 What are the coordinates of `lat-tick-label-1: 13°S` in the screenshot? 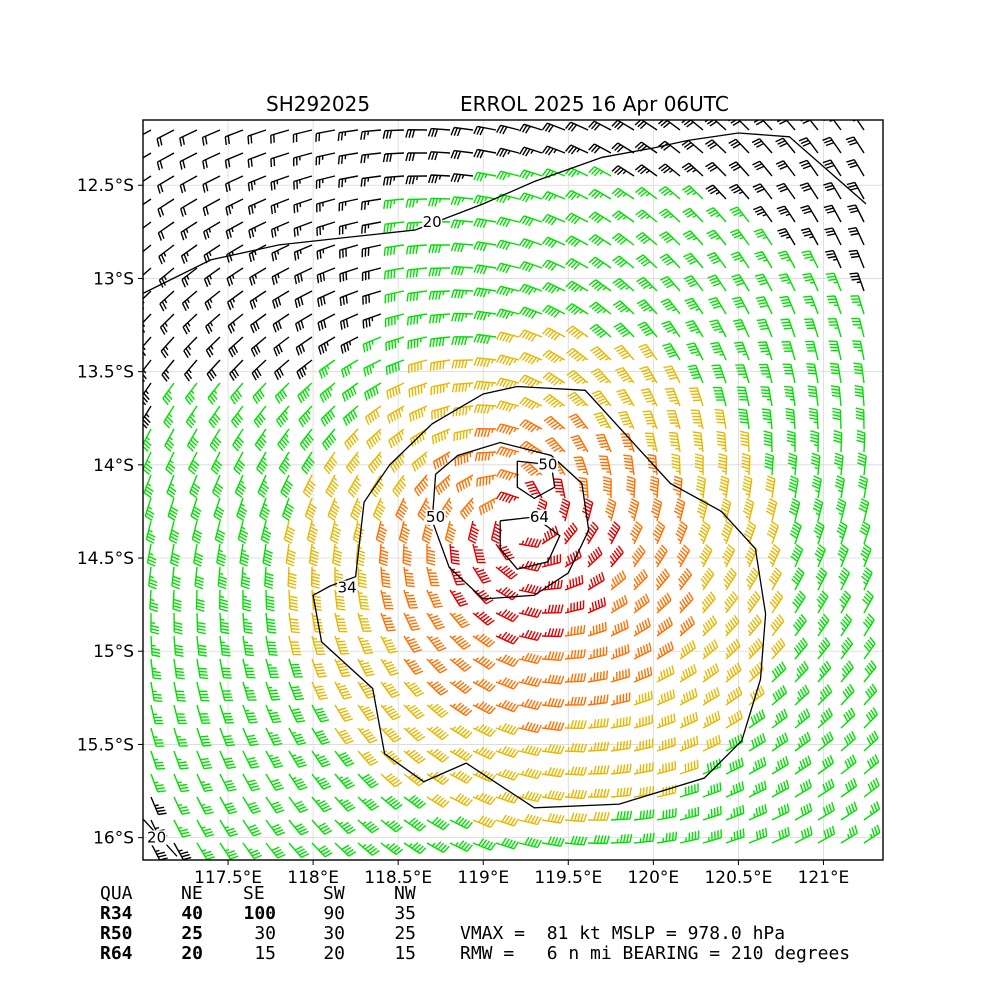 It's located at (113, 279).